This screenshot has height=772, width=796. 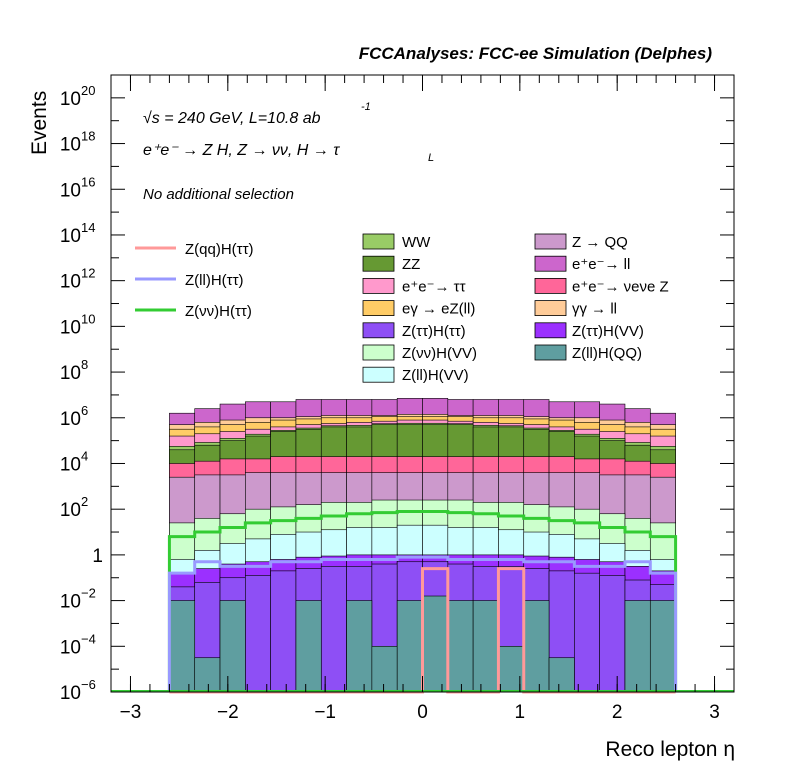 What do you see at coordinates (607, 353) in the screenshot?
I see `legend-box-label: Z(ll)H(QQ)` at bounding box center [607, 353].